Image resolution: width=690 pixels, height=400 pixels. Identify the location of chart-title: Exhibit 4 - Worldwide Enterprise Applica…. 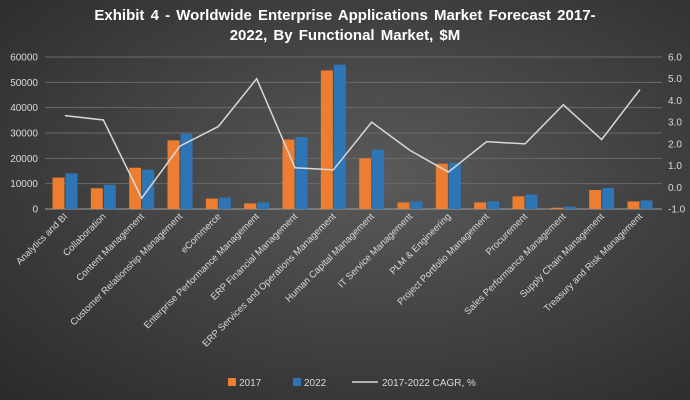
(345, 26).